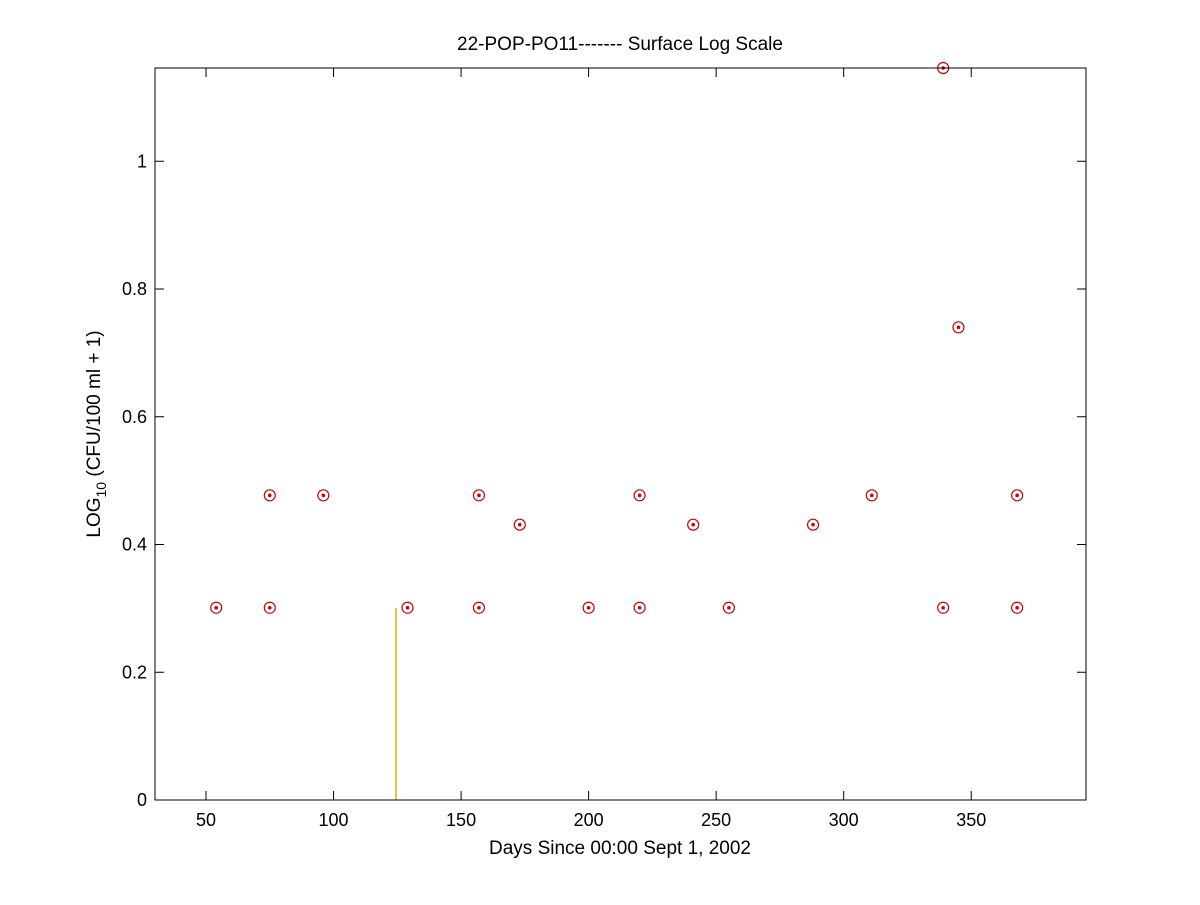  Describe the element at coordinates (971, 820) in the screenshot. I see `x-tick-label: 350` at that location.